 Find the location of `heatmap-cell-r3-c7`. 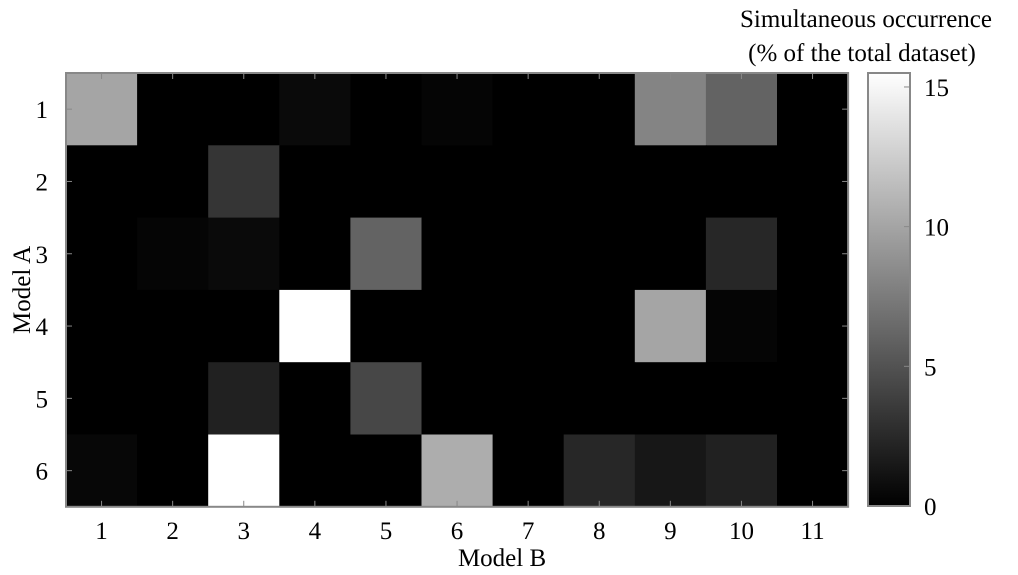

heatmap-cell-r3-c7 is located at coordinates (528, 254).